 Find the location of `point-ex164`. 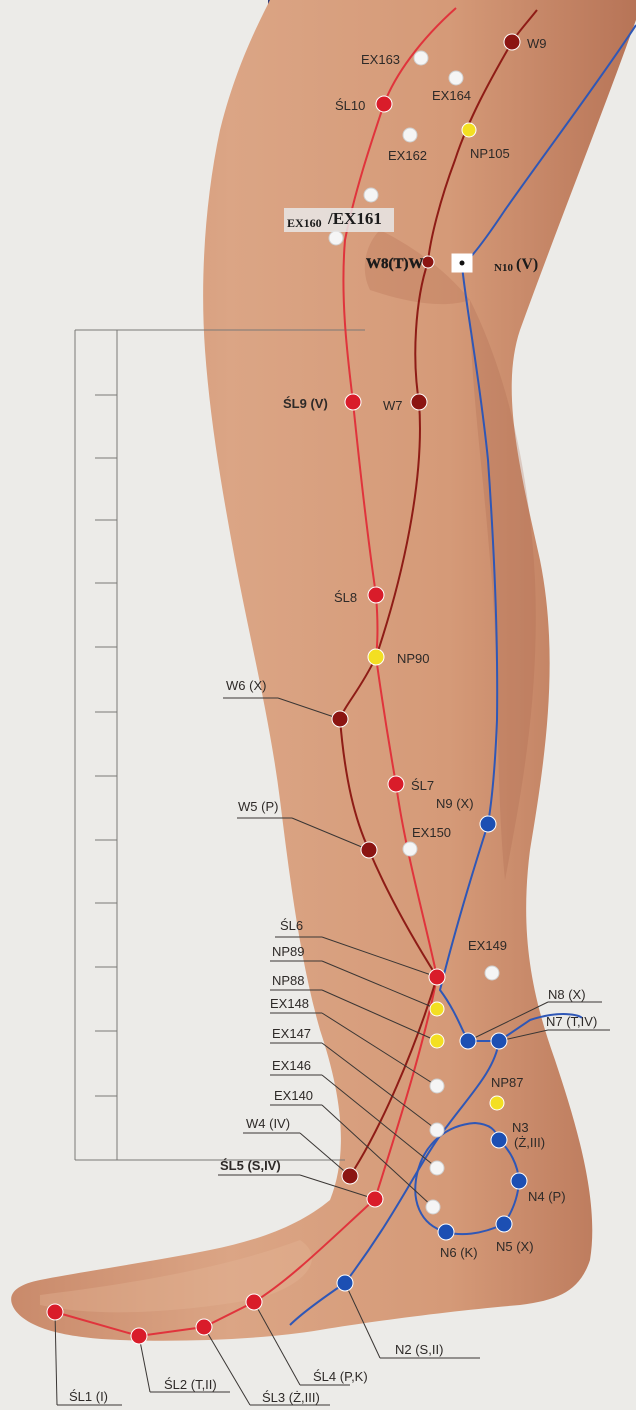

point-ex164 is located at coordinates (456, 78).